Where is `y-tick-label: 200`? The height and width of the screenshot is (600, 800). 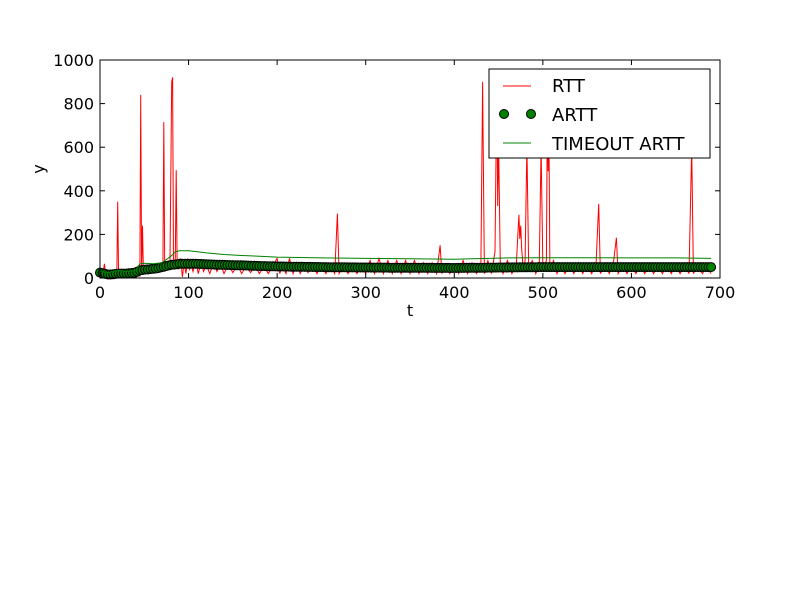
y-tick-label: 200 is located at coordinates (78, 234).